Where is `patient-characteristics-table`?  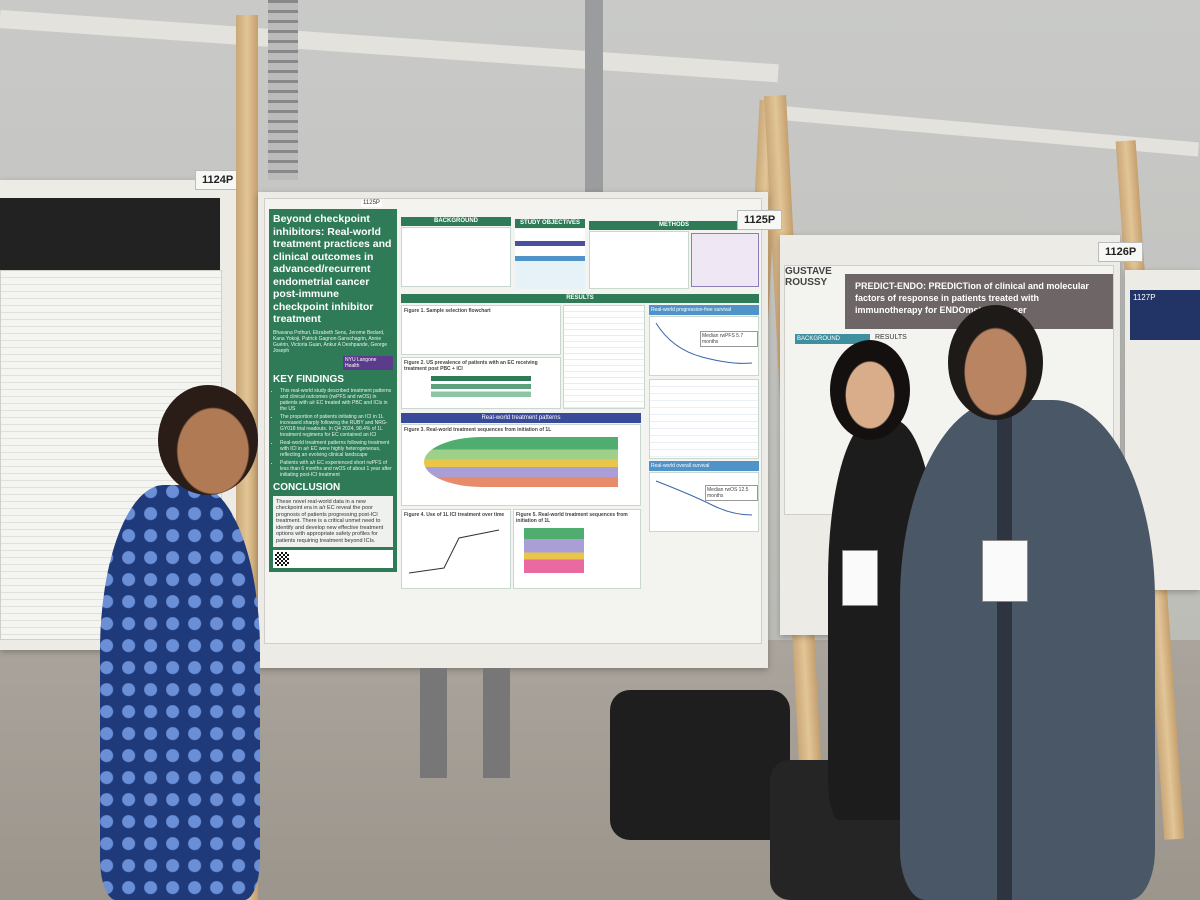
patient-characteristics-table is located at coordinates (604, 357).